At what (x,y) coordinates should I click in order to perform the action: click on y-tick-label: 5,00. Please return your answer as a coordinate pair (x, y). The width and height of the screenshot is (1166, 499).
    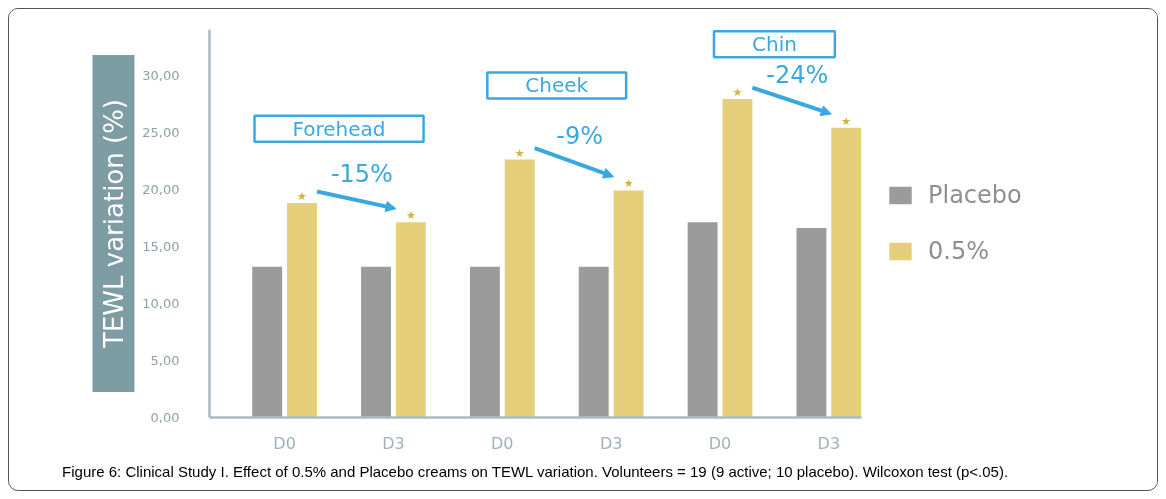
    Looking at the image, I should click on (165, 360).